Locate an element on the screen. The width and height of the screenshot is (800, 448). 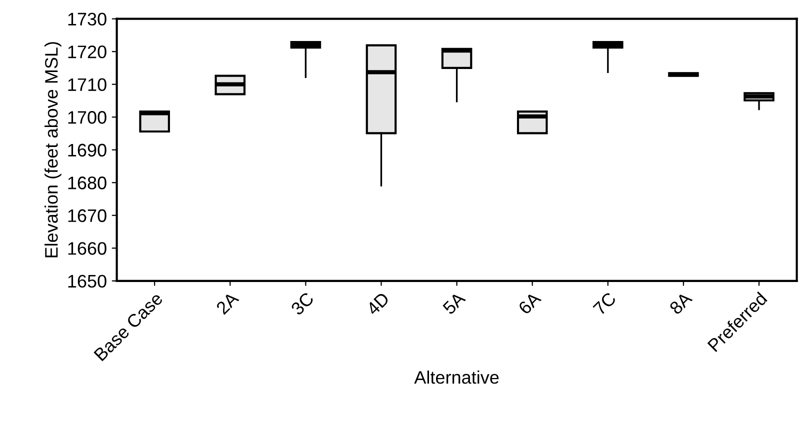
x-tick-label: 5A is located at coordinates (454, 303).